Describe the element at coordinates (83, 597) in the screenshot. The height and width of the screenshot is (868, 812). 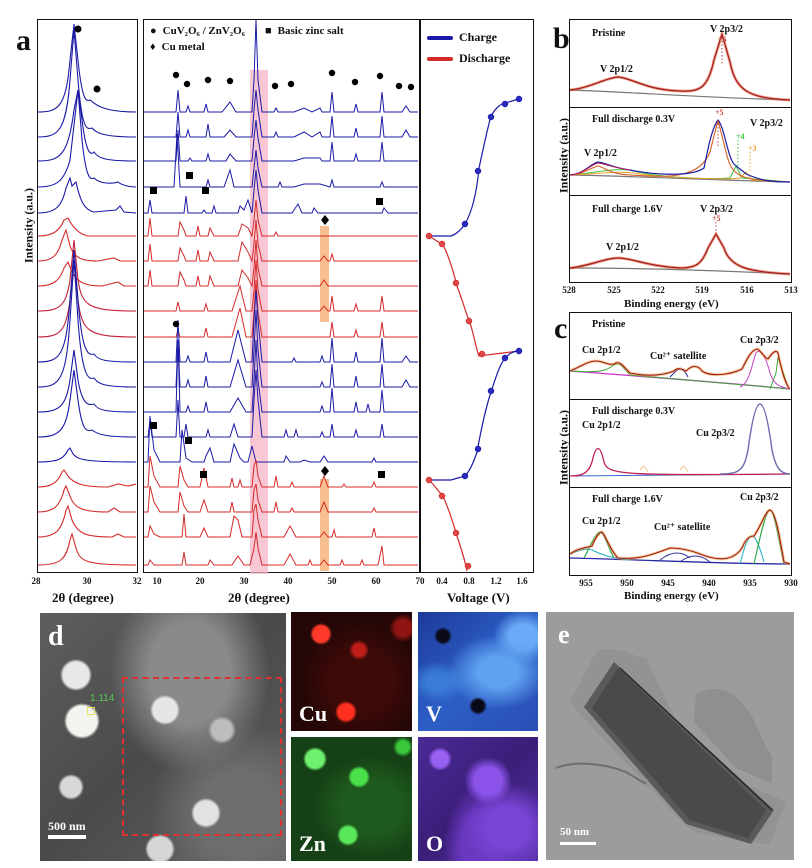
I see `zoom-xlabel: 2θ (degree)` at that location.